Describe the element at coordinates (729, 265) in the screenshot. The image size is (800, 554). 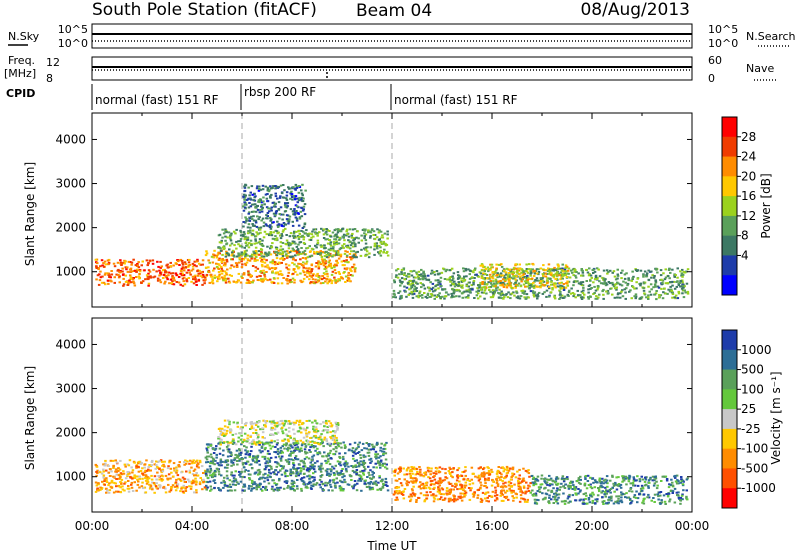
I see `colorbar-cell` at that location.